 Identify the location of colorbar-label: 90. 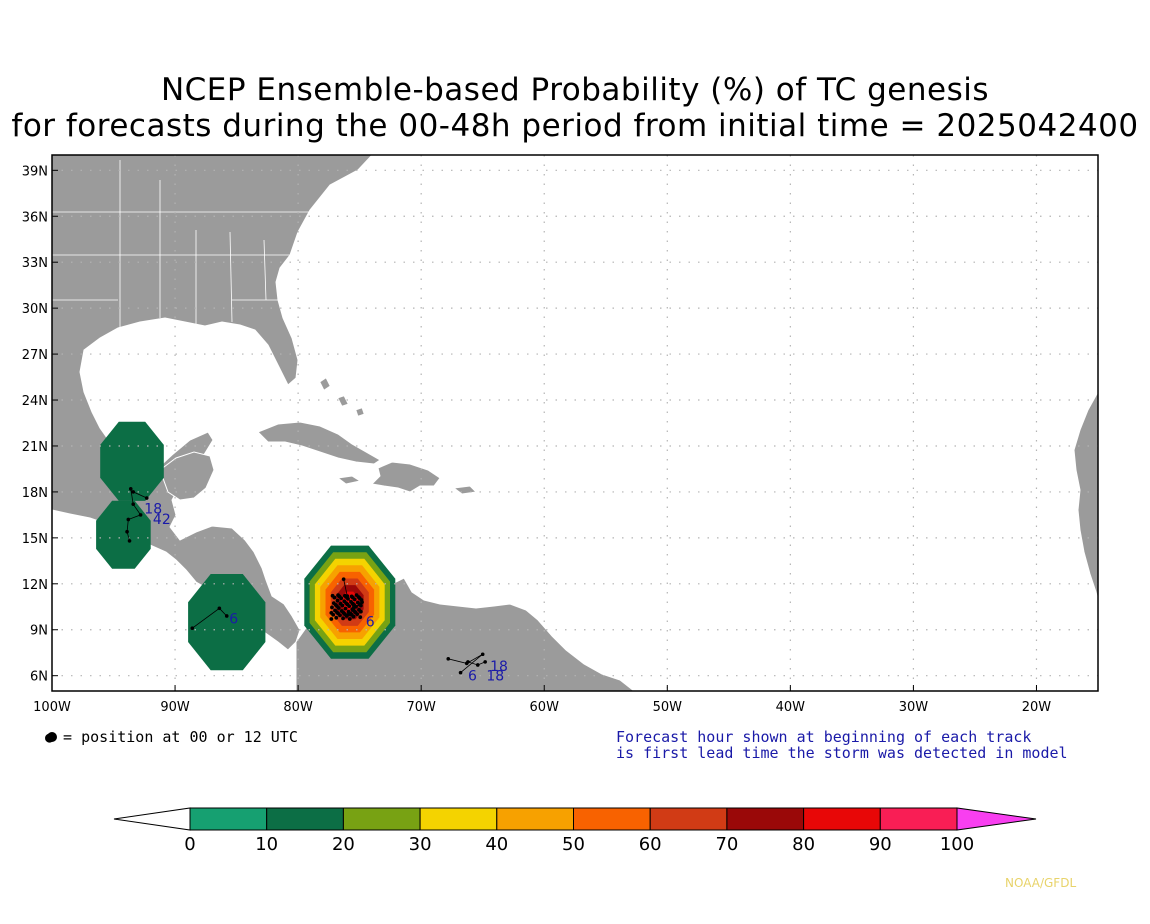
(880, 844).